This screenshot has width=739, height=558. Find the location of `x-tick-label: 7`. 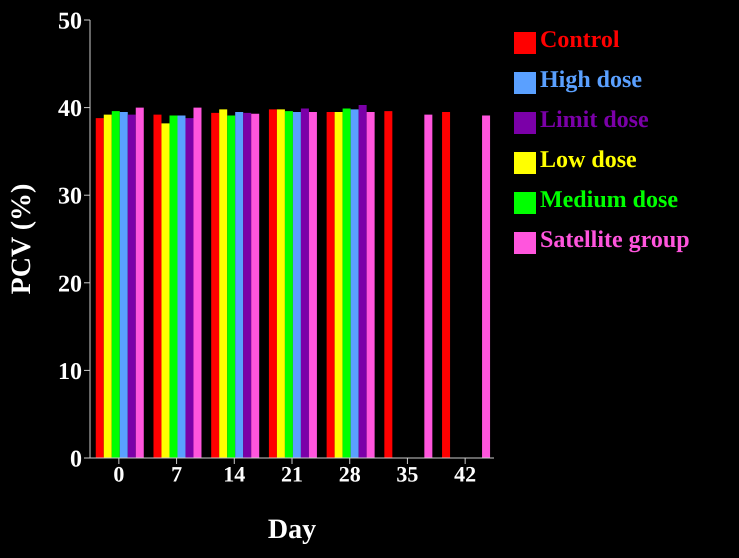

x-tick-label: 7 is located at coordinates (176, 474).